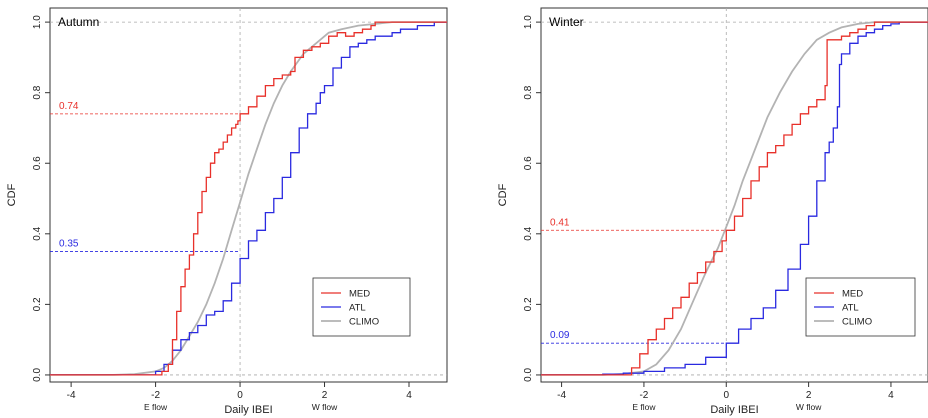 Image resolution: width=928 pixels, height=418 pixels. Describe the element at coordinates (560, 222) in the screenshot. I see `reference-value-label: 0.41` at that location.